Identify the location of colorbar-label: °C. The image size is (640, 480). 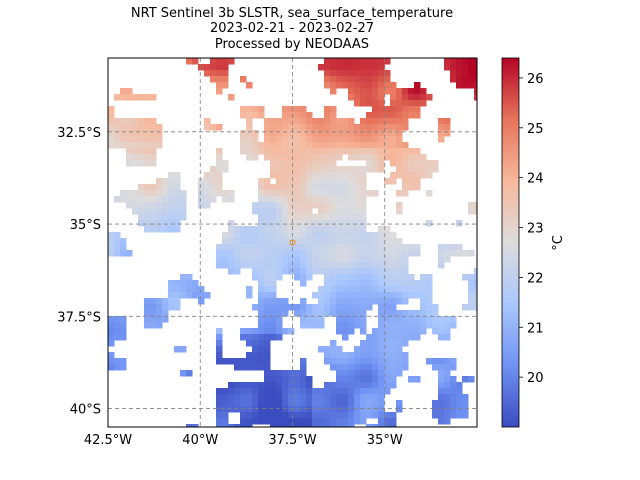
(558, 243).